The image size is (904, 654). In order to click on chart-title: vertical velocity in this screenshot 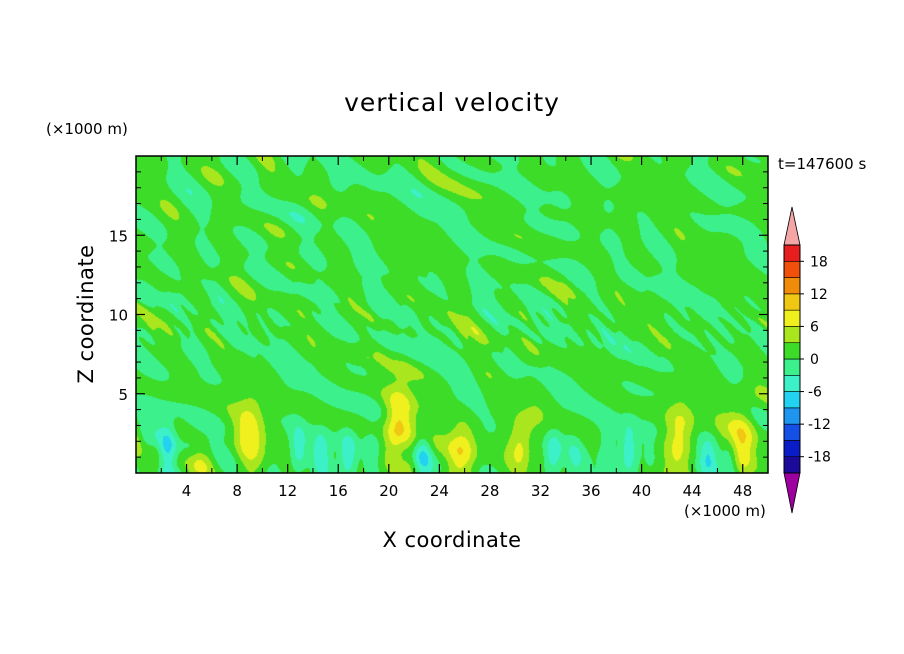, I will do `click(452, 102)`.